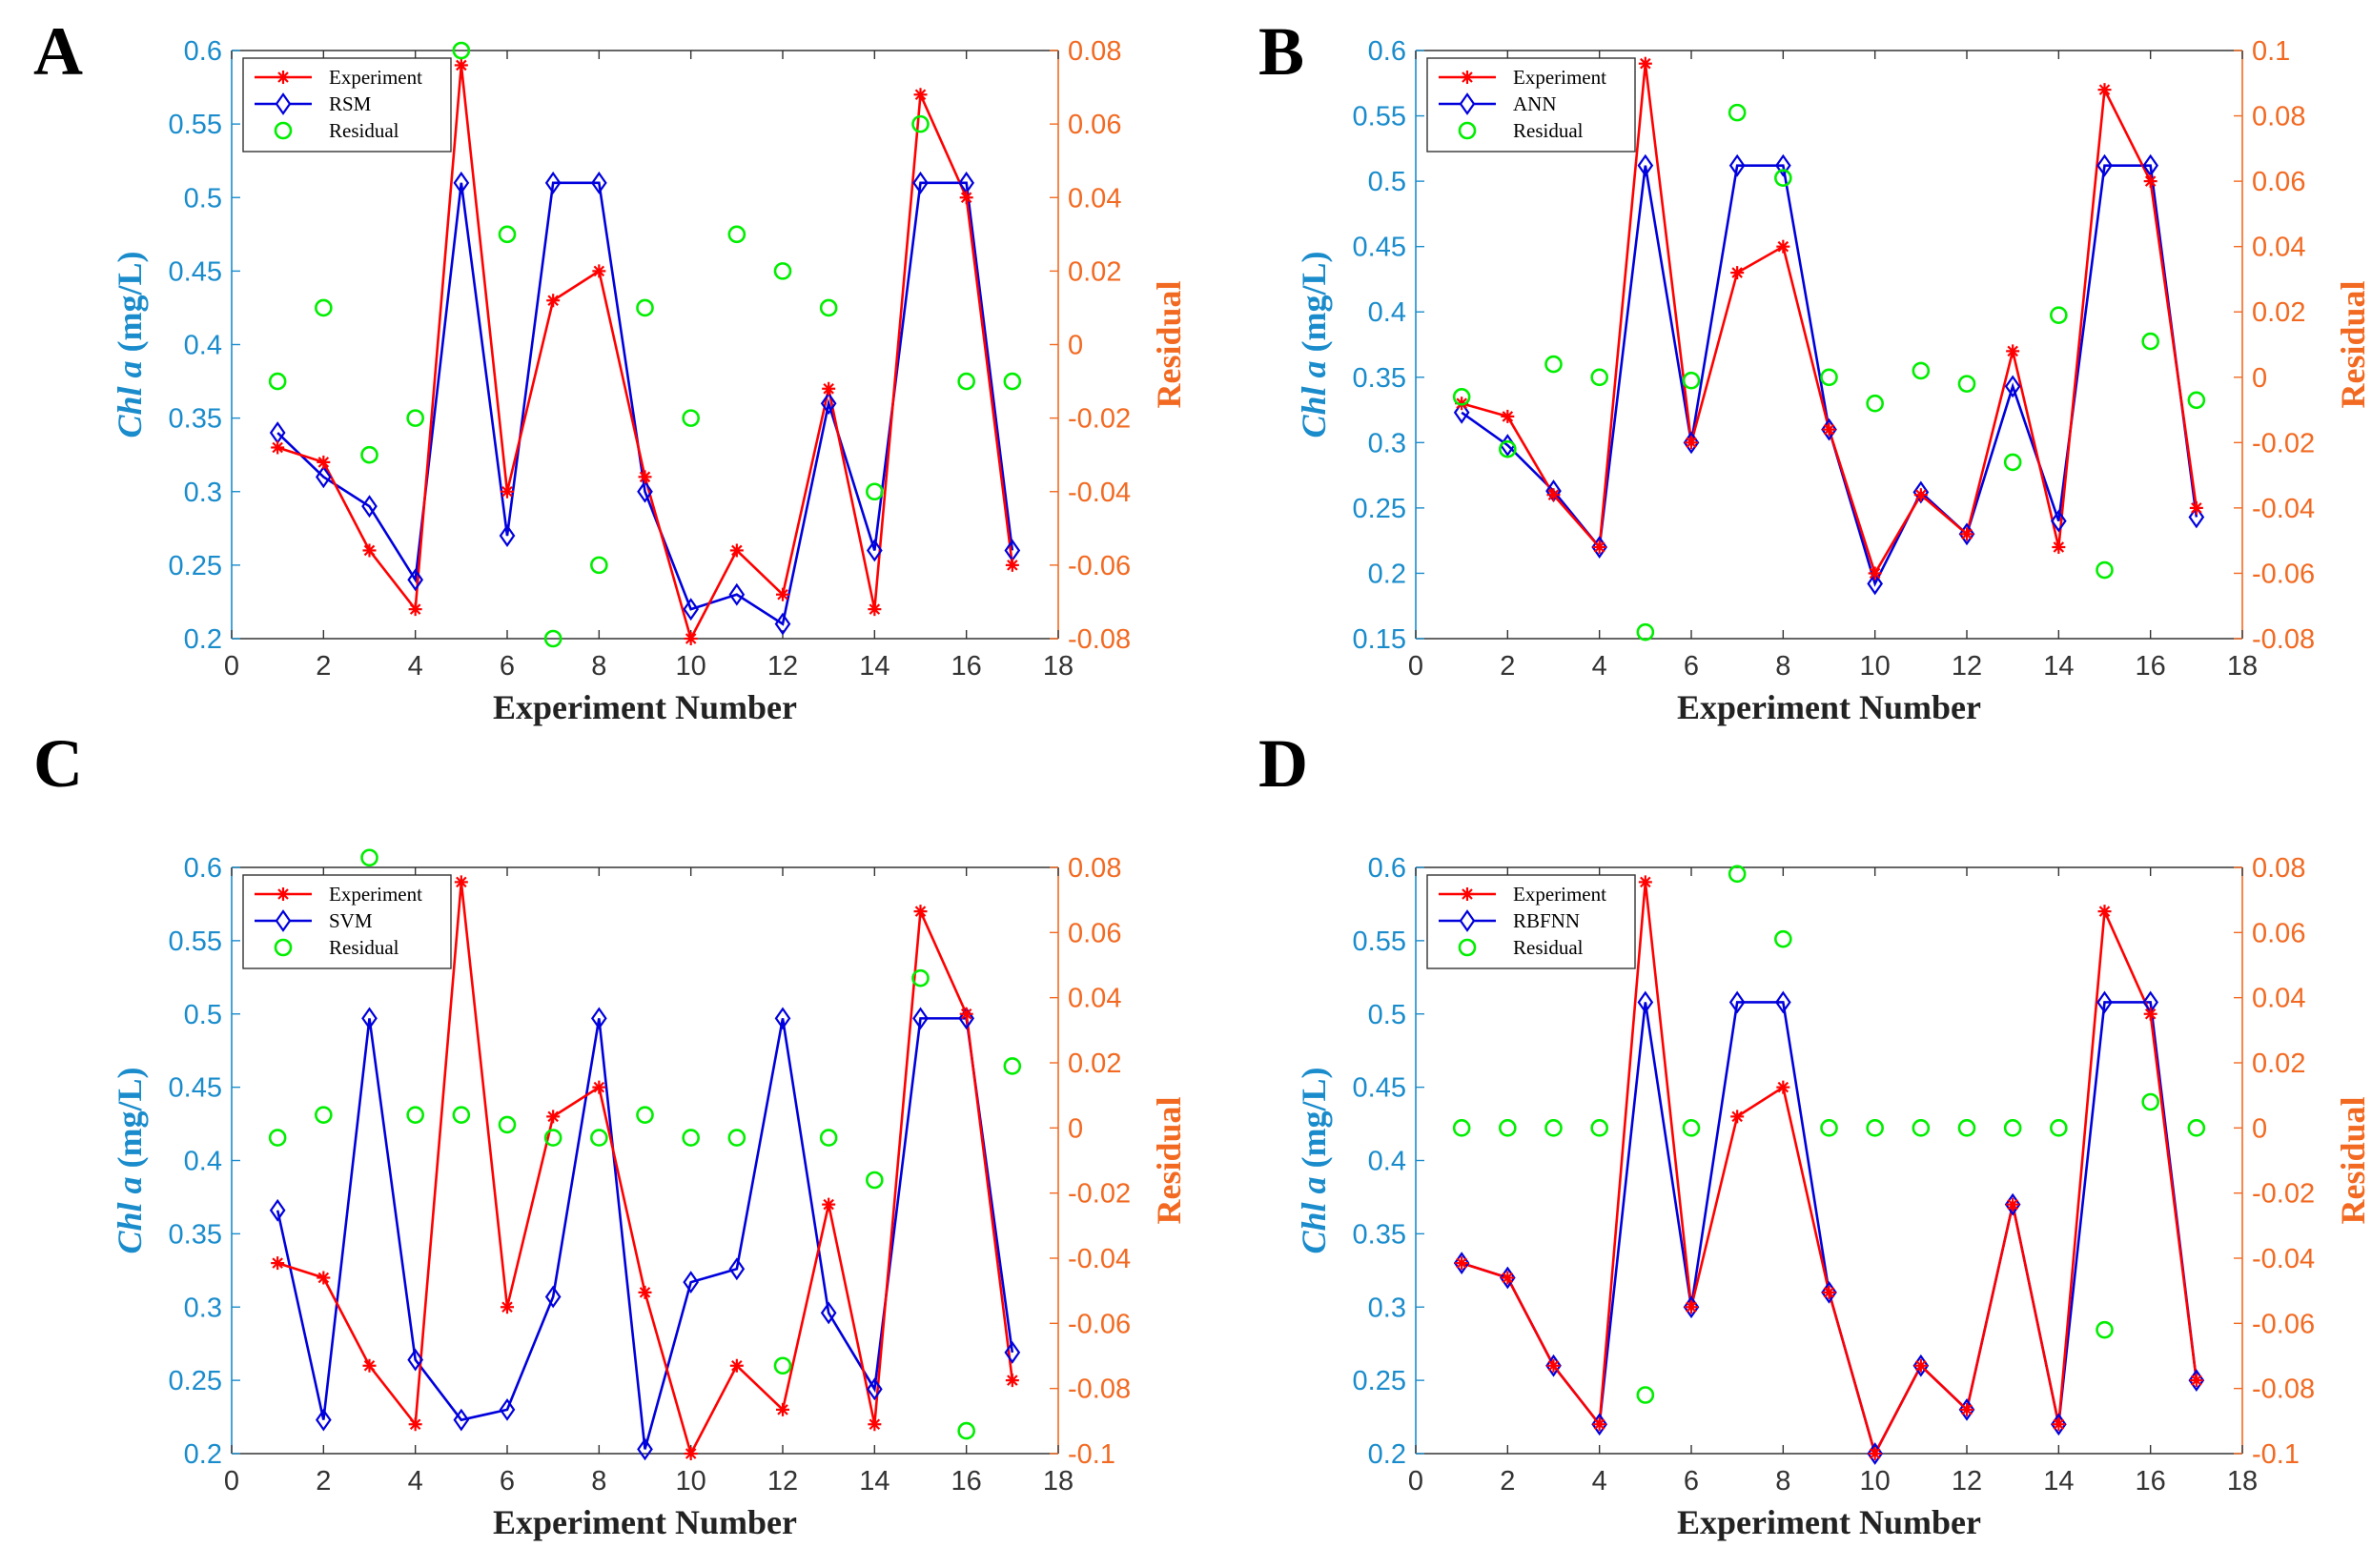  I want to click on legend-residual: Residual, so click(1521, 130).